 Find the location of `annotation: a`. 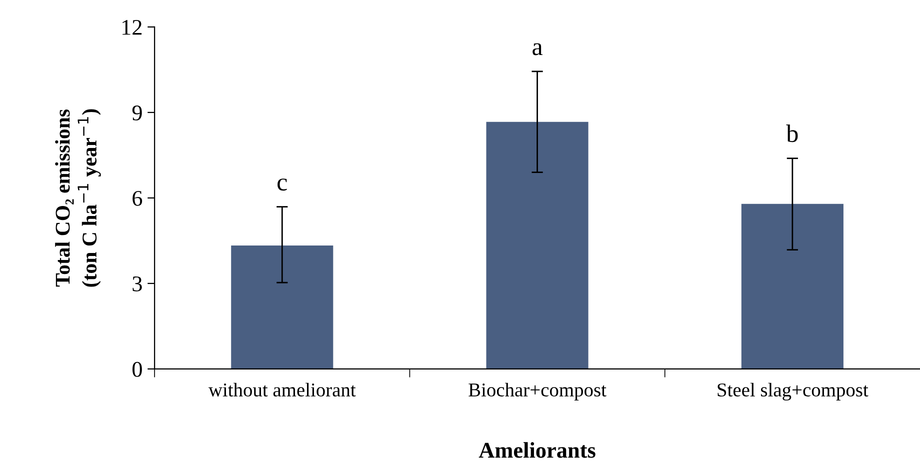

annotation: a is located at coordinates (537, 49).